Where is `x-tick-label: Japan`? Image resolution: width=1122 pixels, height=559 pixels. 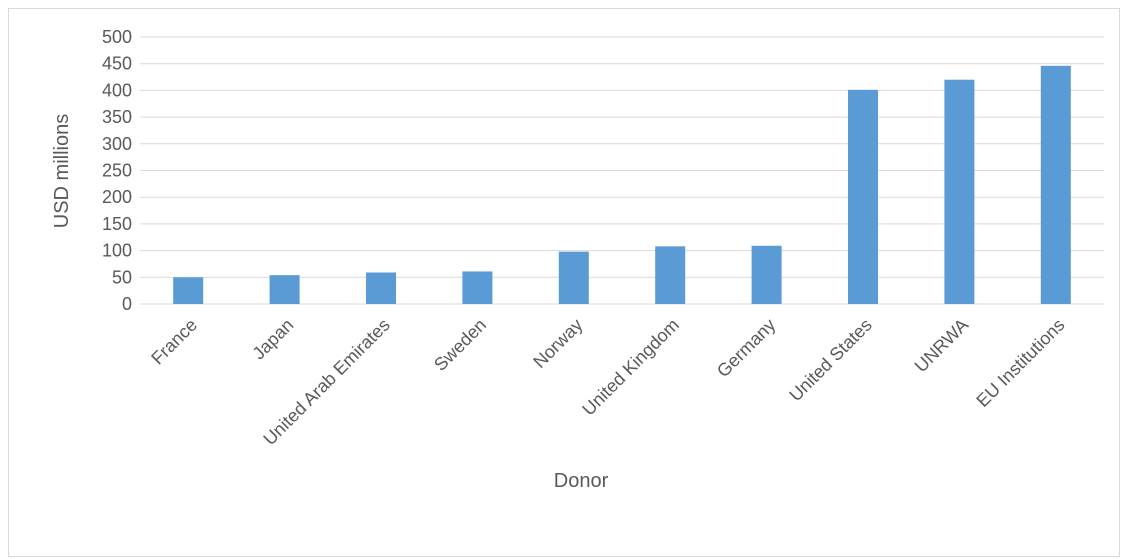 x-tick-label: Japan is located at coordinates (273, 339).